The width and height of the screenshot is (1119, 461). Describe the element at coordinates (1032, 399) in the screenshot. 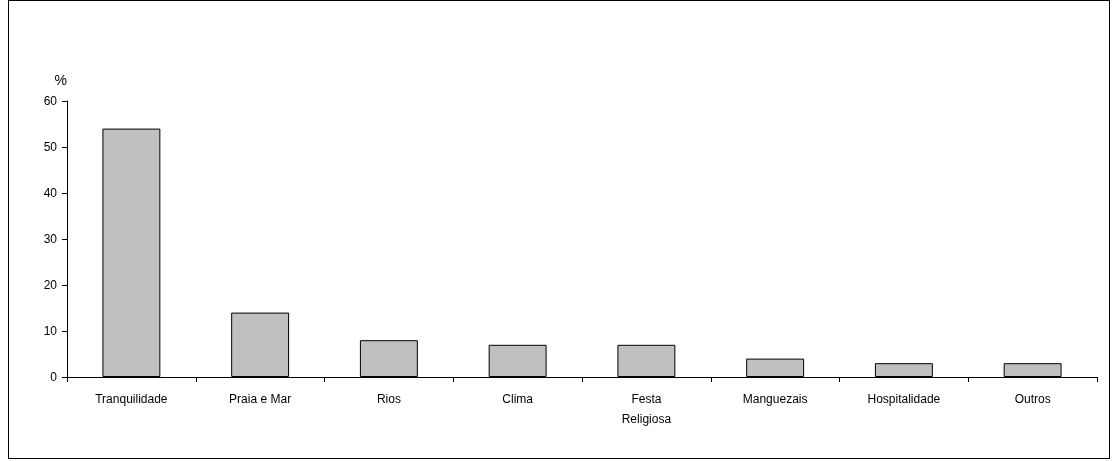

I see `x-tick-label: Outros` at that location.